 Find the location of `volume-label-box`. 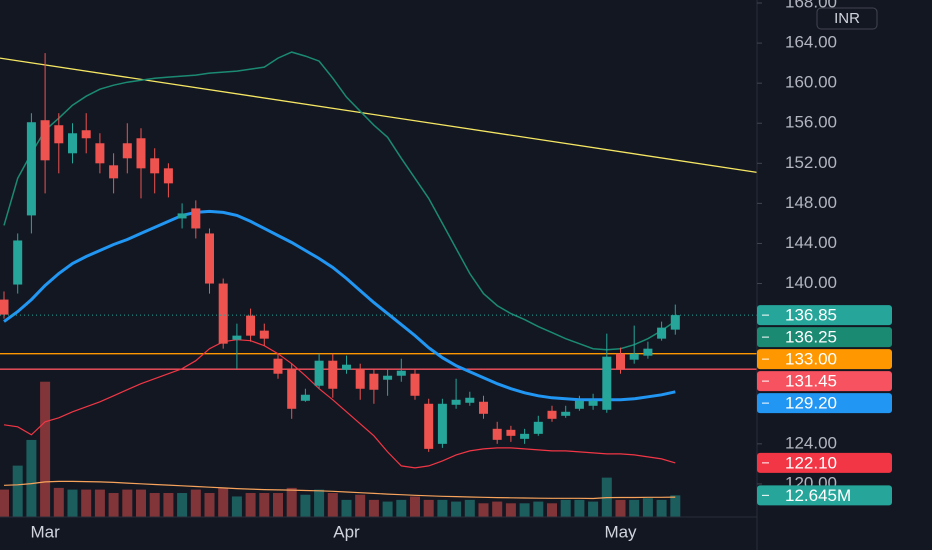

volume-label-box is located at coordinates (824, 495).